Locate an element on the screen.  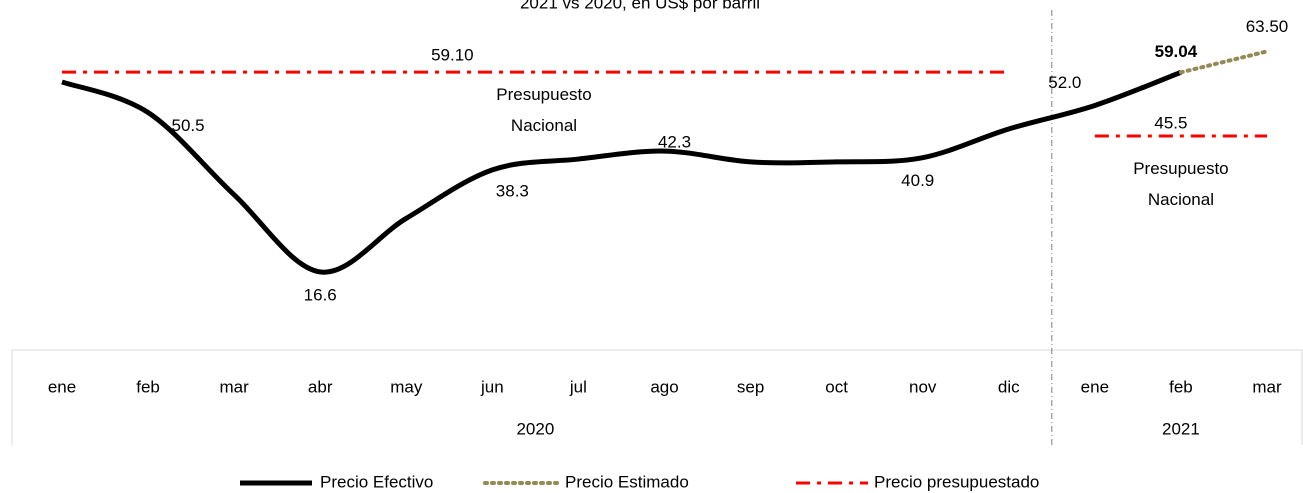
series-line is located at coordinates (1223, 62).